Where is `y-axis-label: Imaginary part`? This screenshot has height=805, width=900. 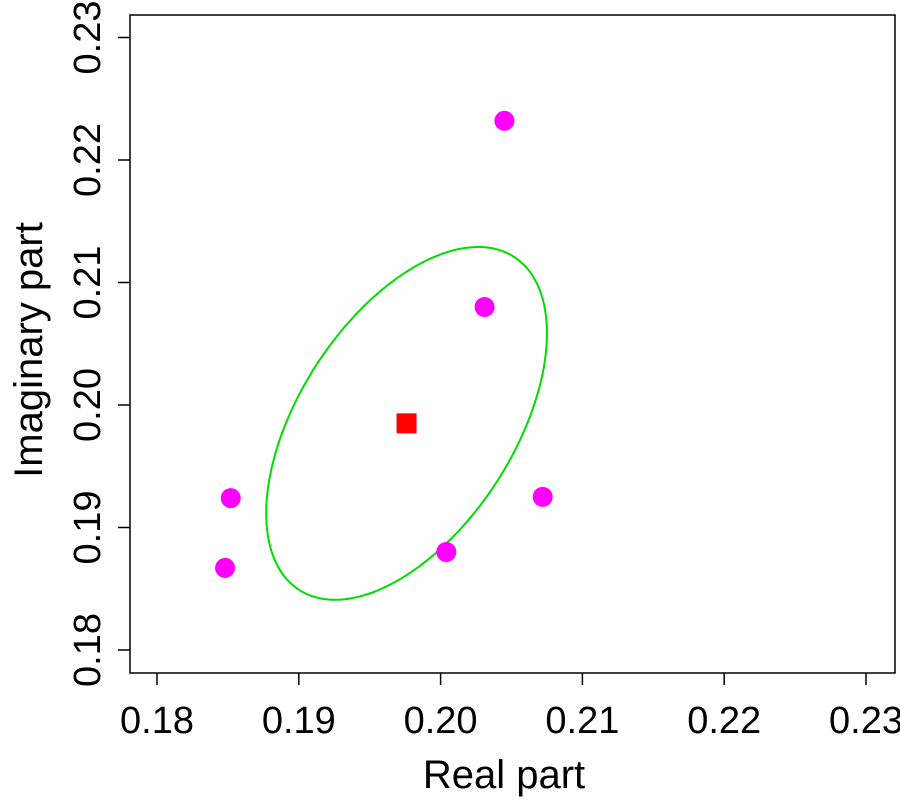 y-axis-label: Imaginary part is located at coordinates (29, 350).